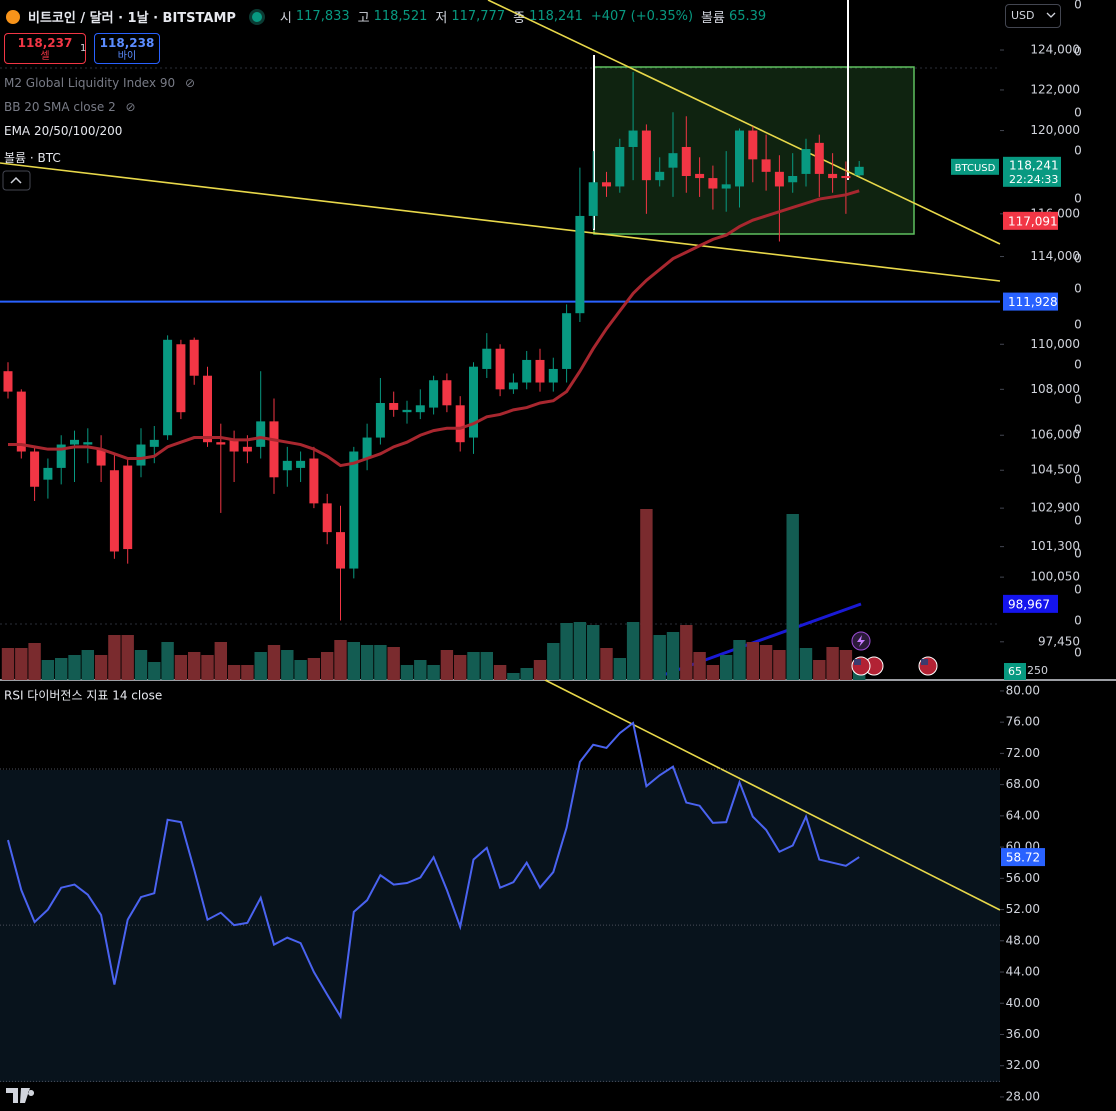  I want to click on y-tick-label: 48.00, so click(1023, 940).